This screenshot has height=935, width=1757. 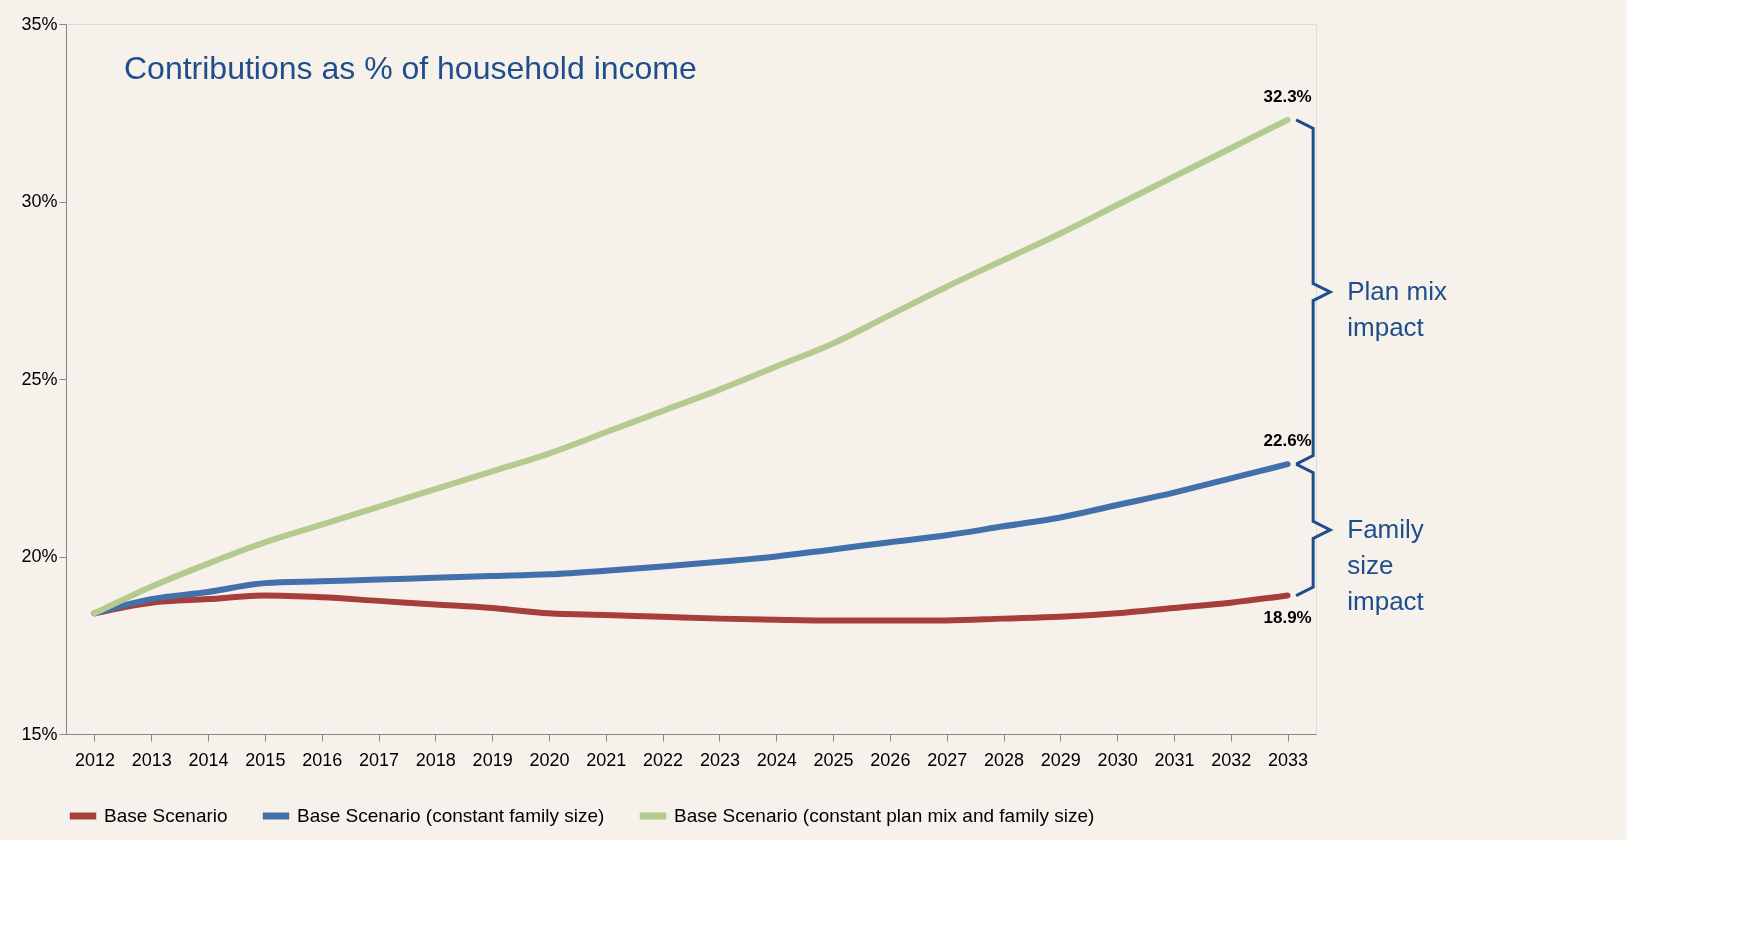 I want to click on y-tick-label: 20%, so click(x=39, y=556).